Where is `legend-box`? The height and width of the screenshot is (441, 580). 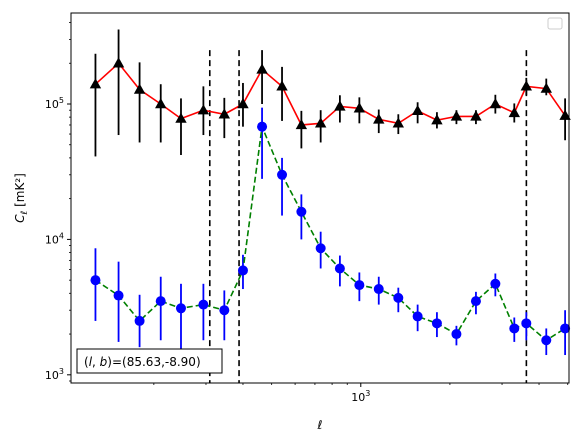 legend-box is located at coordinates (555, 23).